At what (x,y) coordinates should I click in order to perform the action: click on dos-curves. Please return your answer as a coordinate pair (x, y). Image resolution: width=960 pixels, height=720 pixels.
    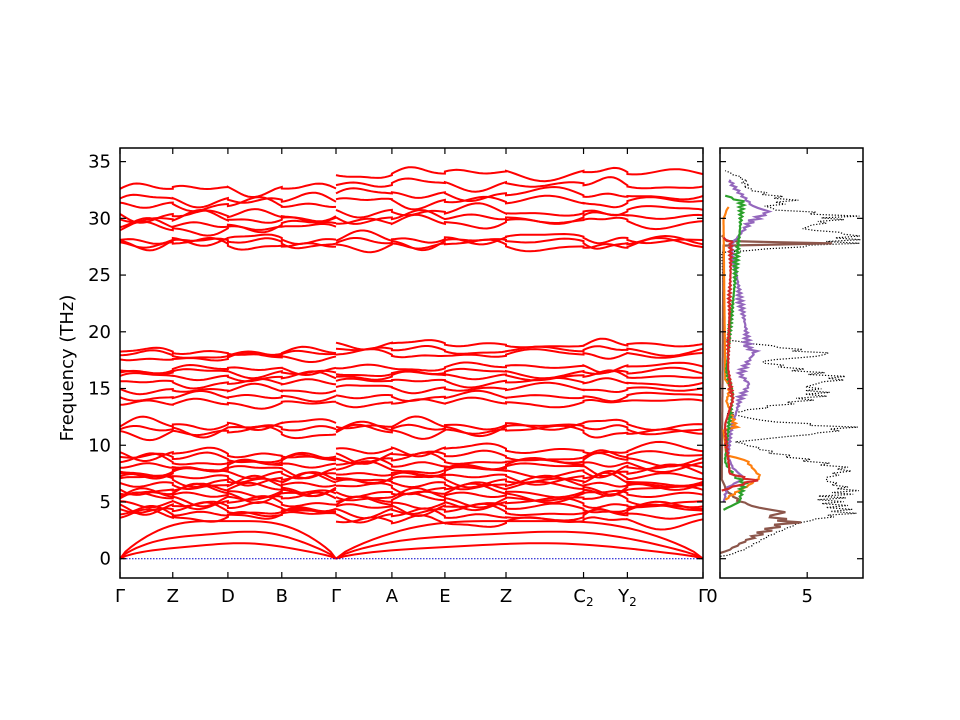
    Looking at the image, I should click on (790, 363).